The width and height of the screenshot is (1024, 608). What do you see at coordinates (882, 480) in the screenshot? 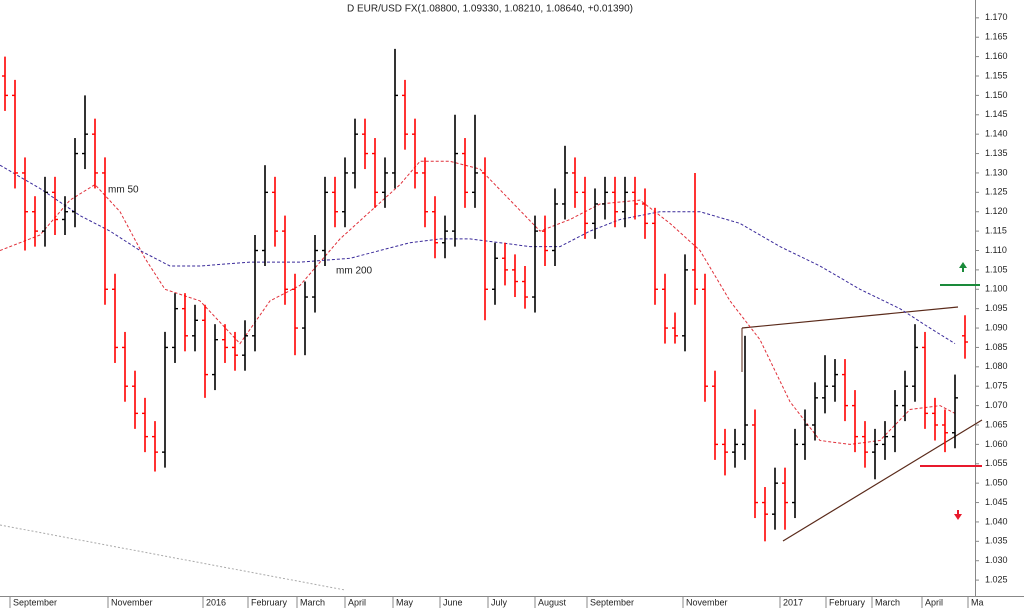
I see `support-line` at bounding box center [882, 480].